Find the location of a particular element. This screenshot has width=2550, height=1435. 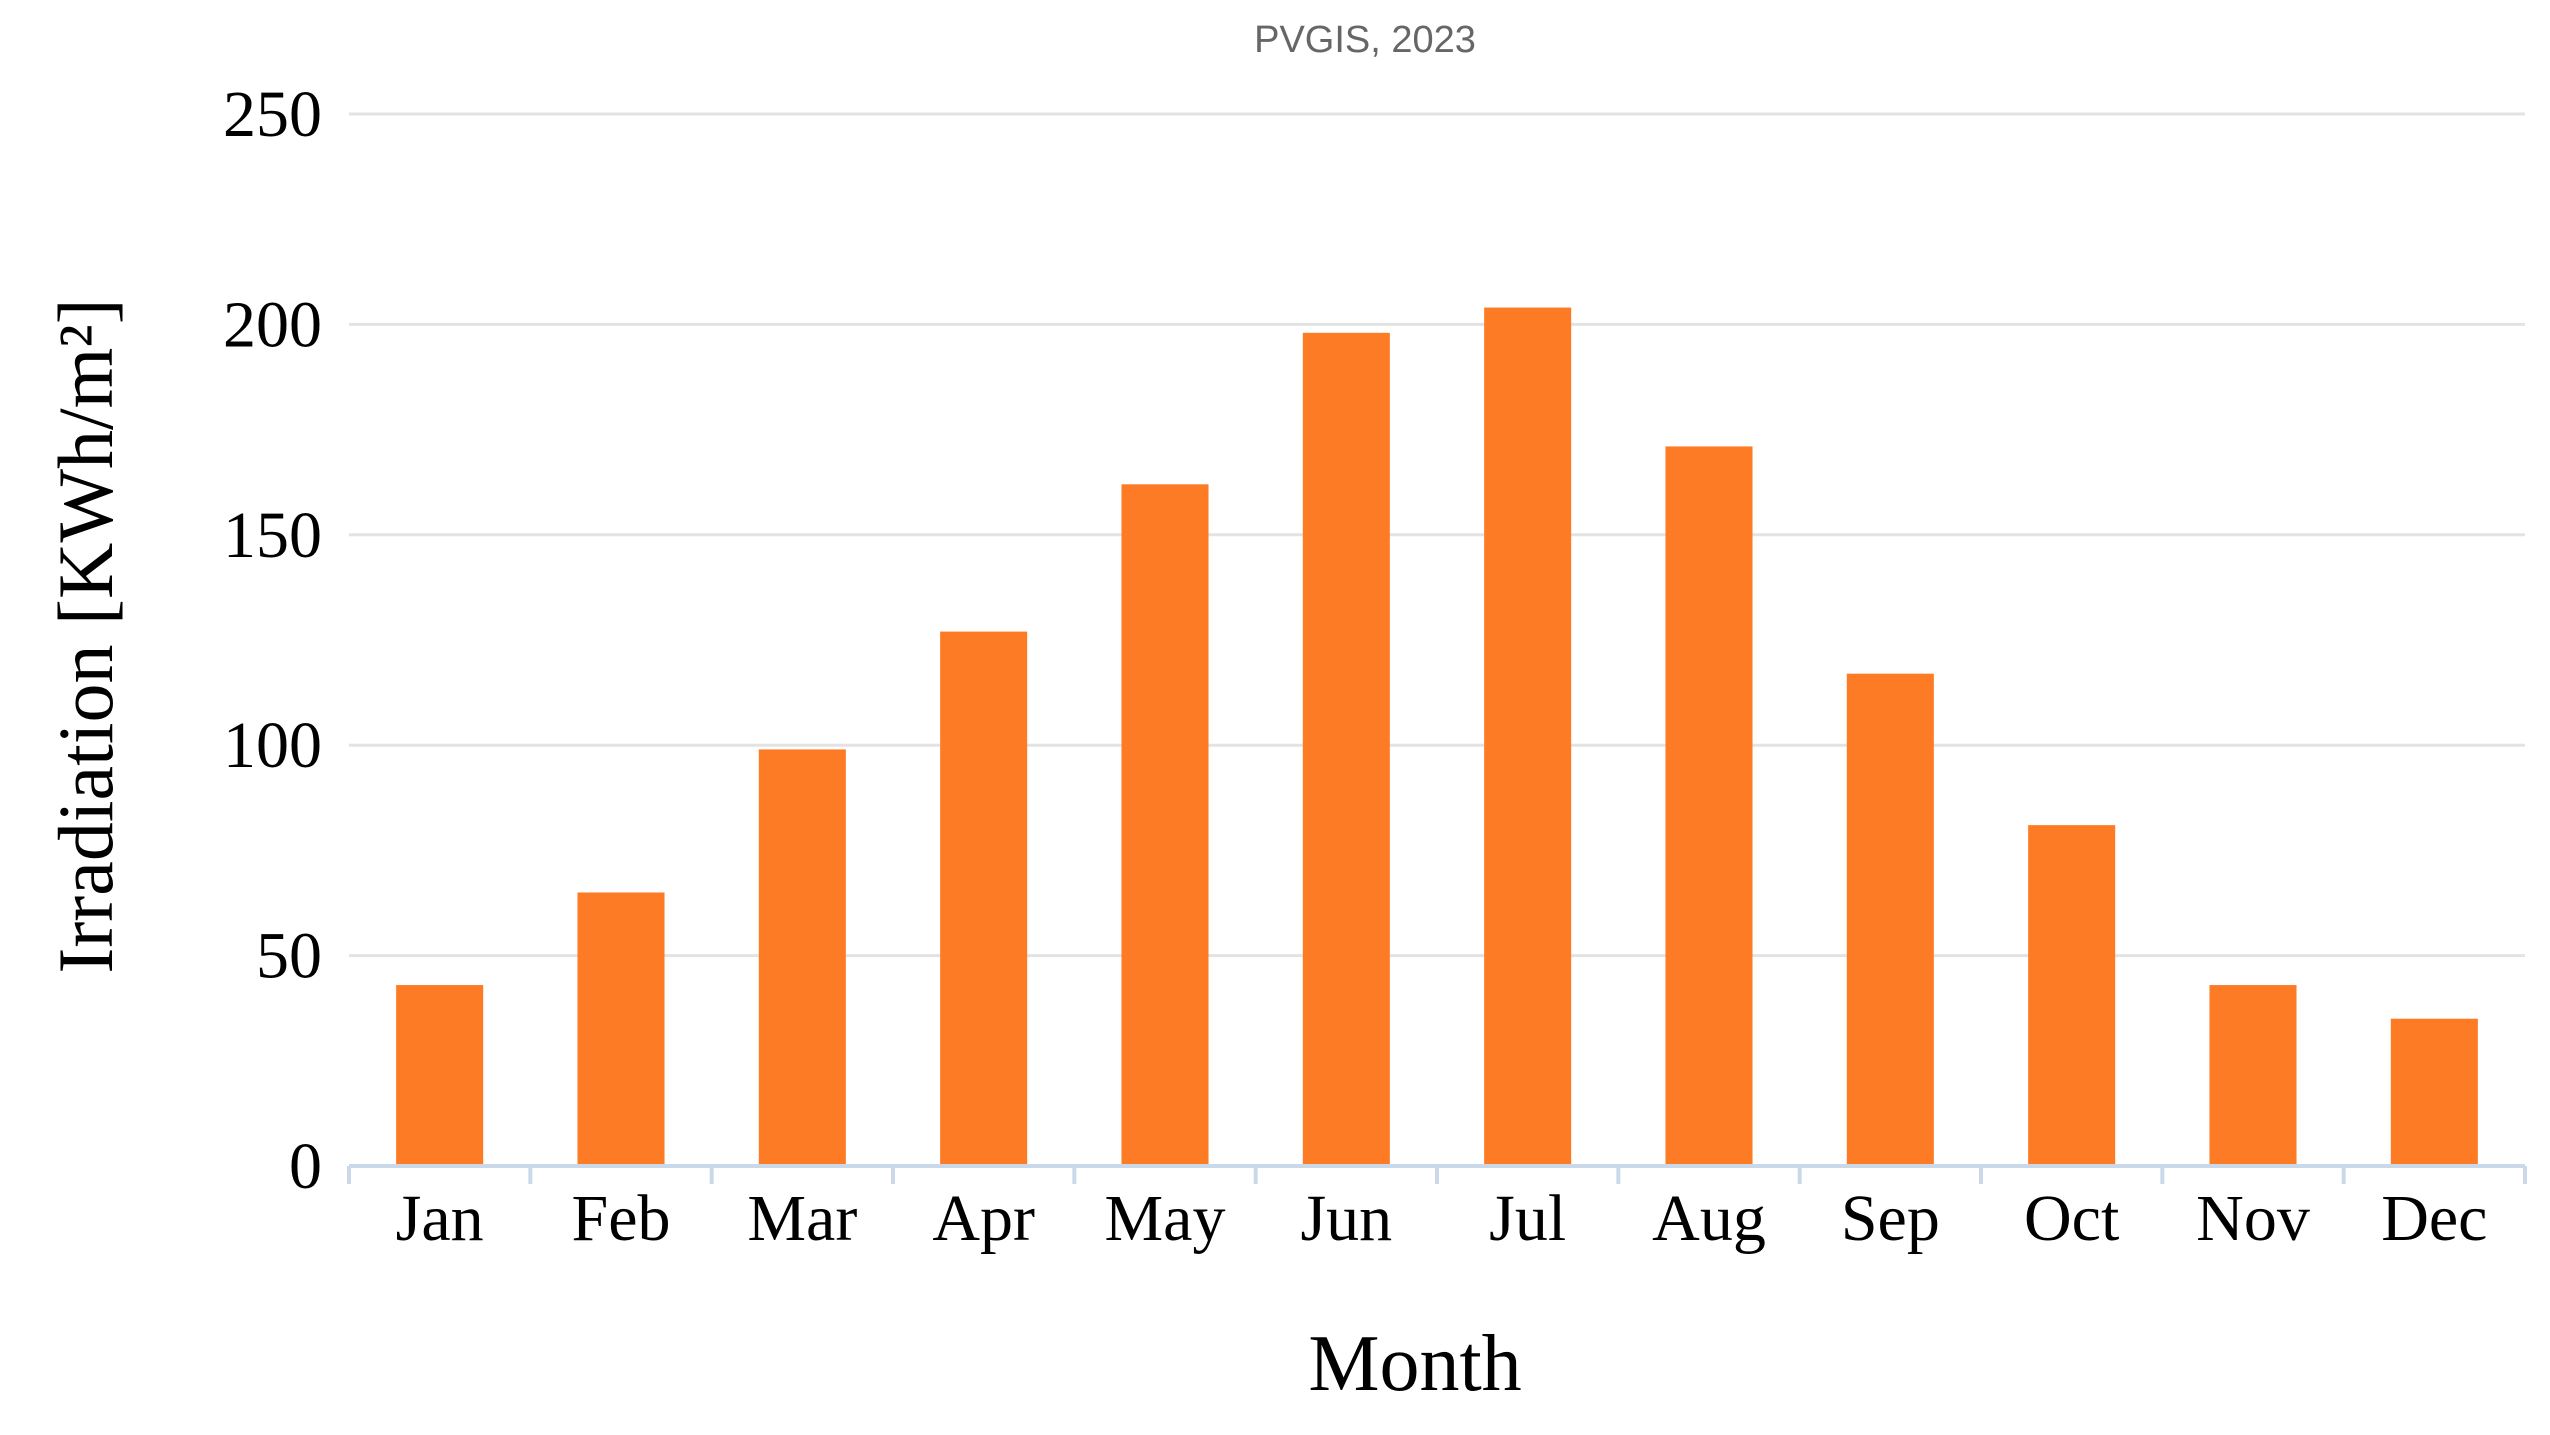

y-tick-label: 50 is located at coordinates (289, 956).